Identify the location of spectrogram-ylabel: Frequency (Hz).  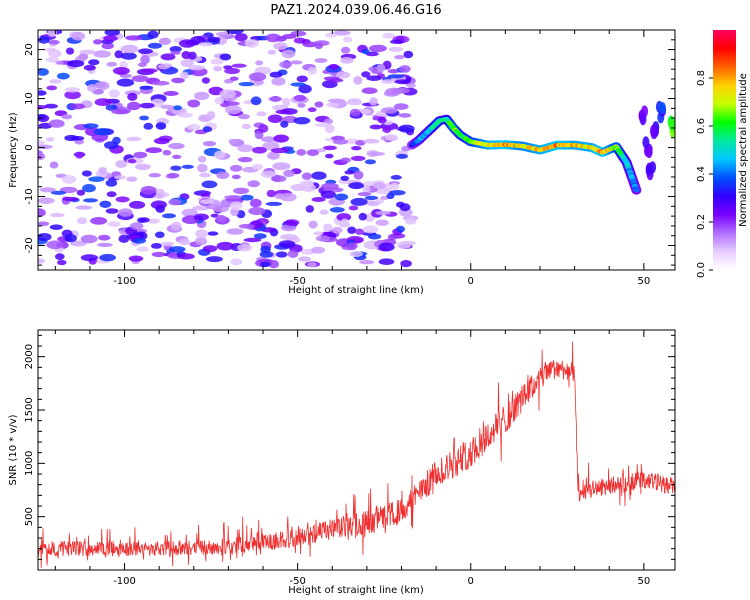
(13, 150).